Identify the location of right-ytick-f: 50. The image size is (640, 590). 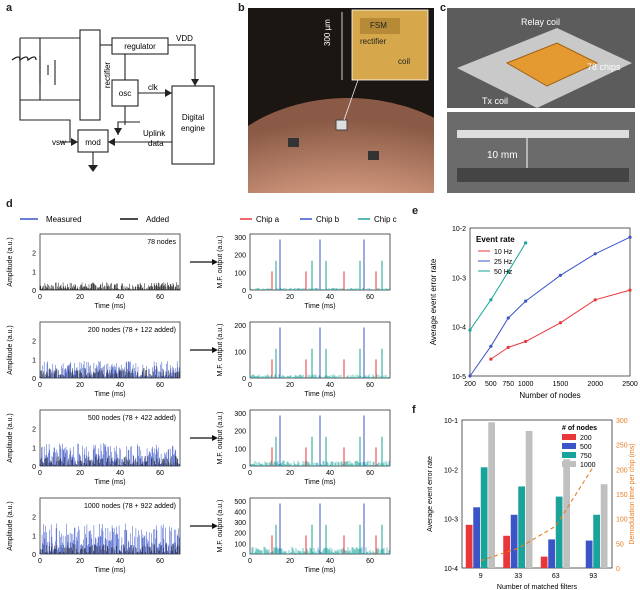
(620, 544).